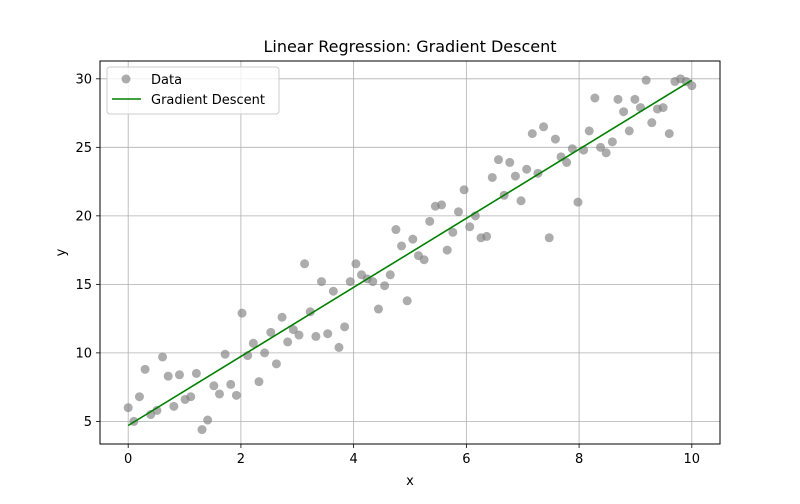  What do you see at coordinates (409, 46) in the screenshot?
I see `chart-title: Linear Regression: Gradient Descent` at bounding box center [409, 46].